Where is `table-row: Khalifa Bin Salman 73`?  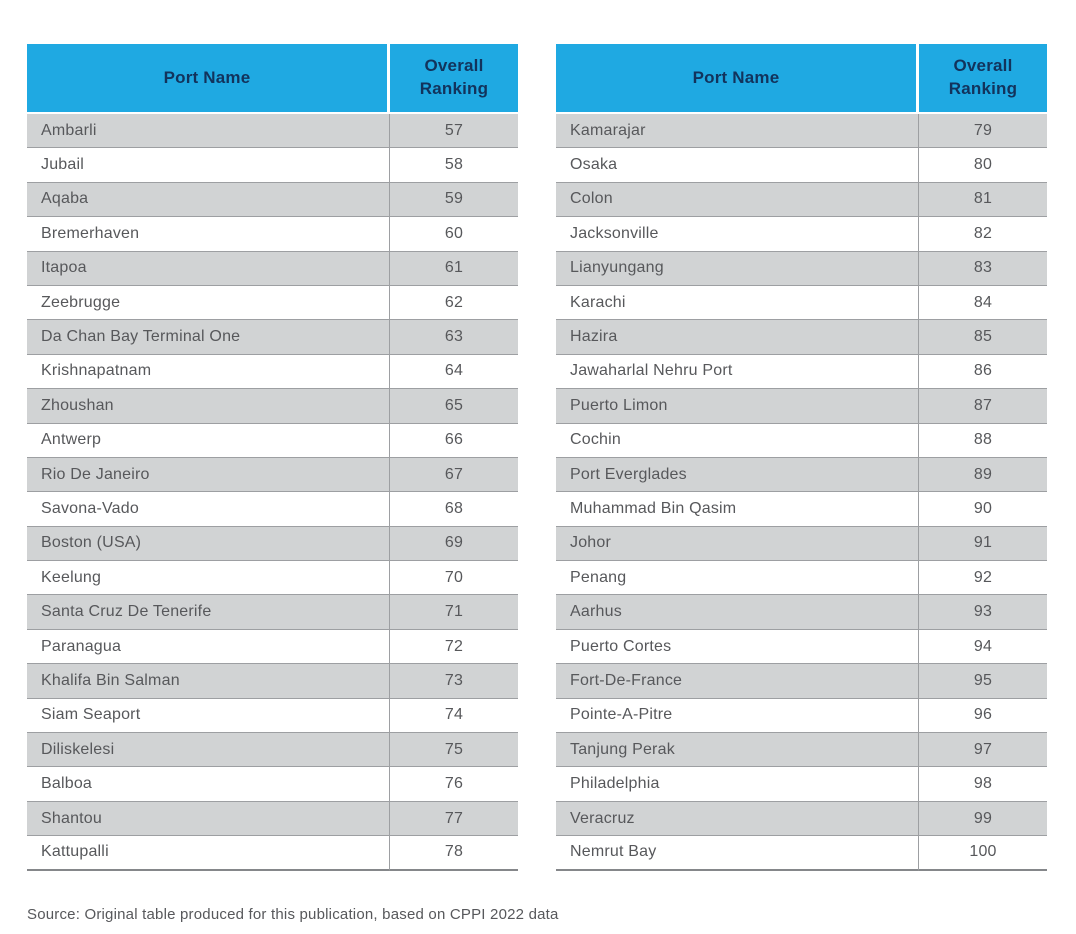
table-row: Khalifa Bin Salman 73 is located at coordinates (272, 681).